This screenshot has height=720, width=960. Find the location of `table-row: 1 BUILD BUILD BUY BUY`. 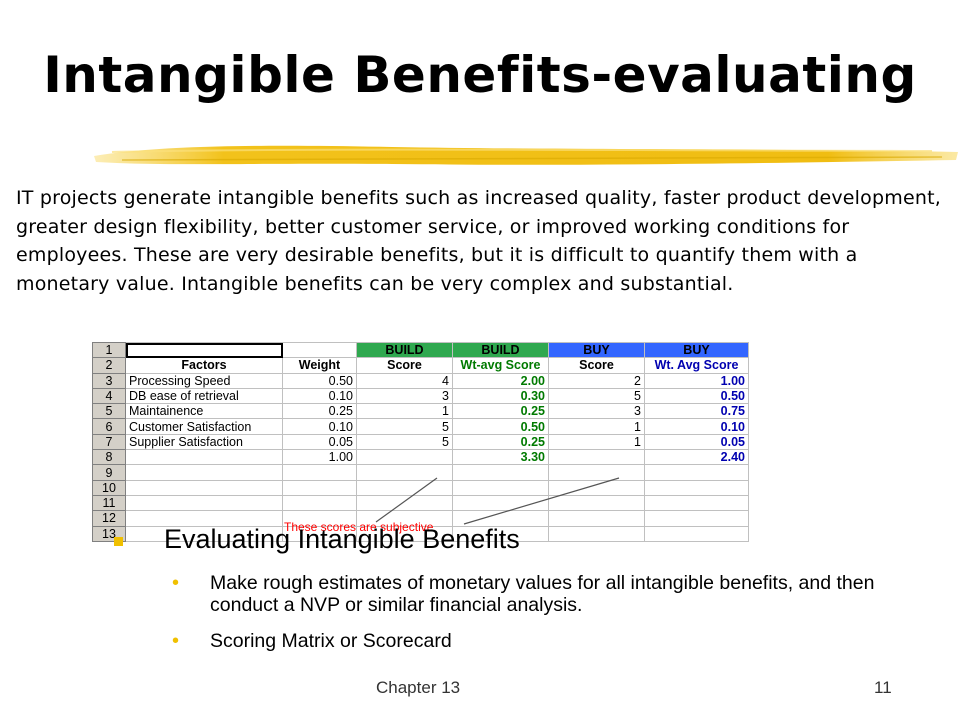

table-row: 1 BUILD BUILD BUY BUY is located at coordinates (420, 350).